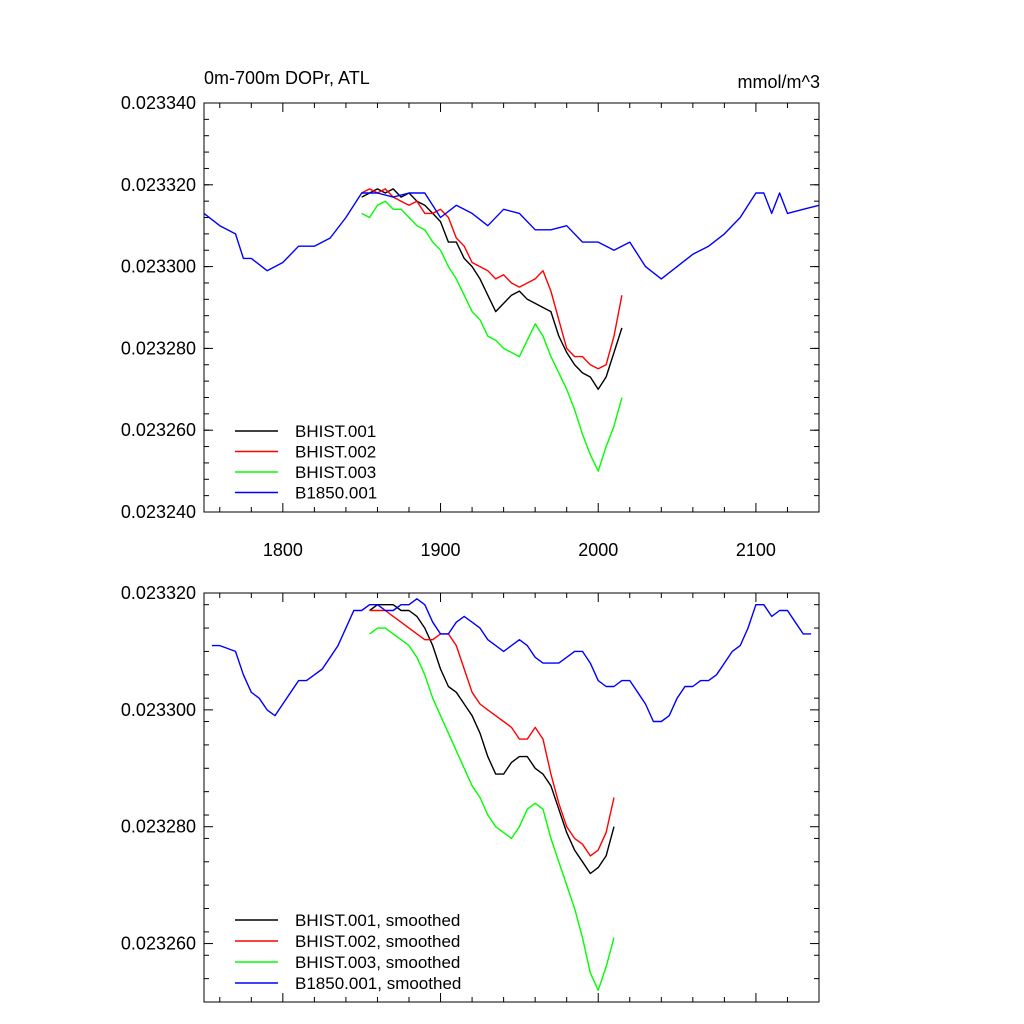 The width and height of the screenshot is (1024, 1024). I want to click on legend-label: BHIST.003, smoothed, so click(377, 962).